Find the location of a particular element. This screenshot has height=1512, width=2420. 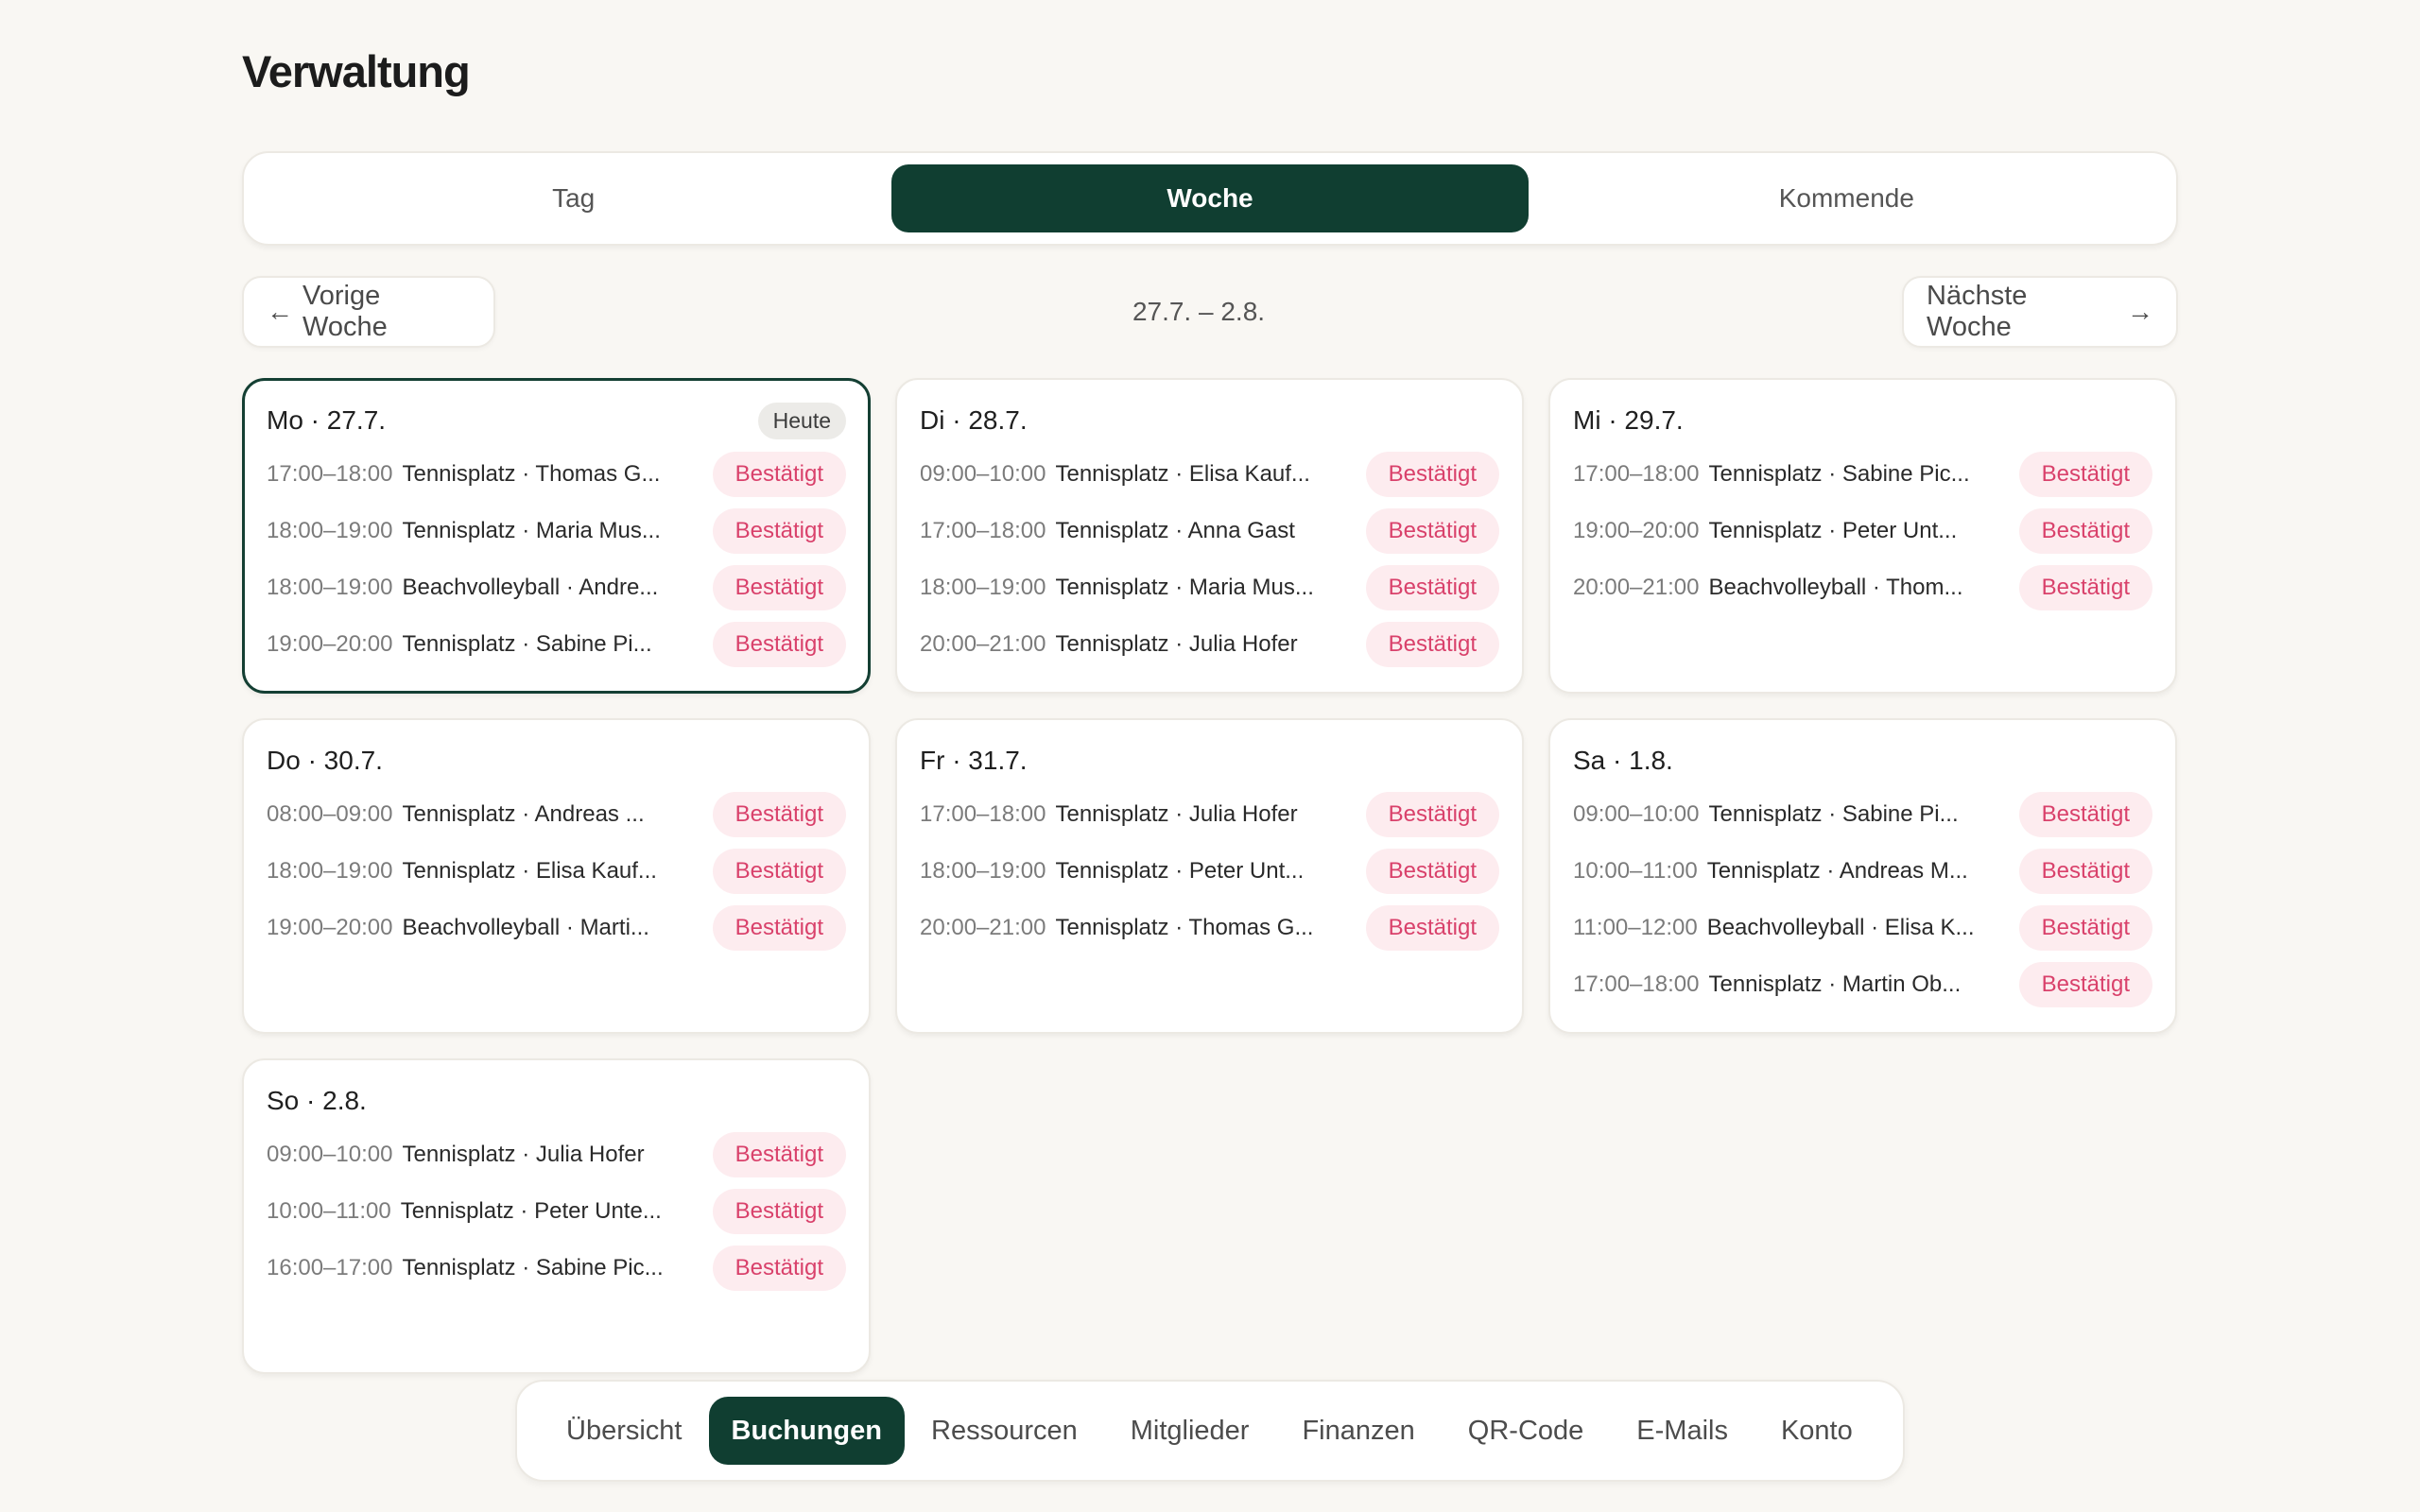

nav-item-e-mails: E-Mails is located at coordinates (1682, 1430).